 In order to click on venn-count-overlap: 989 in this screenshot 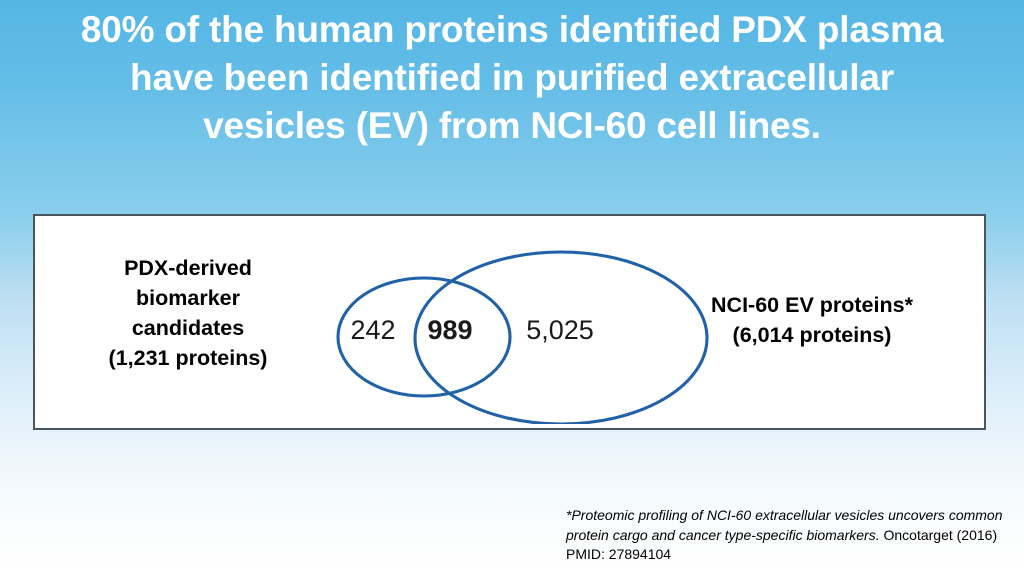, I will do `click(450, 330)`.